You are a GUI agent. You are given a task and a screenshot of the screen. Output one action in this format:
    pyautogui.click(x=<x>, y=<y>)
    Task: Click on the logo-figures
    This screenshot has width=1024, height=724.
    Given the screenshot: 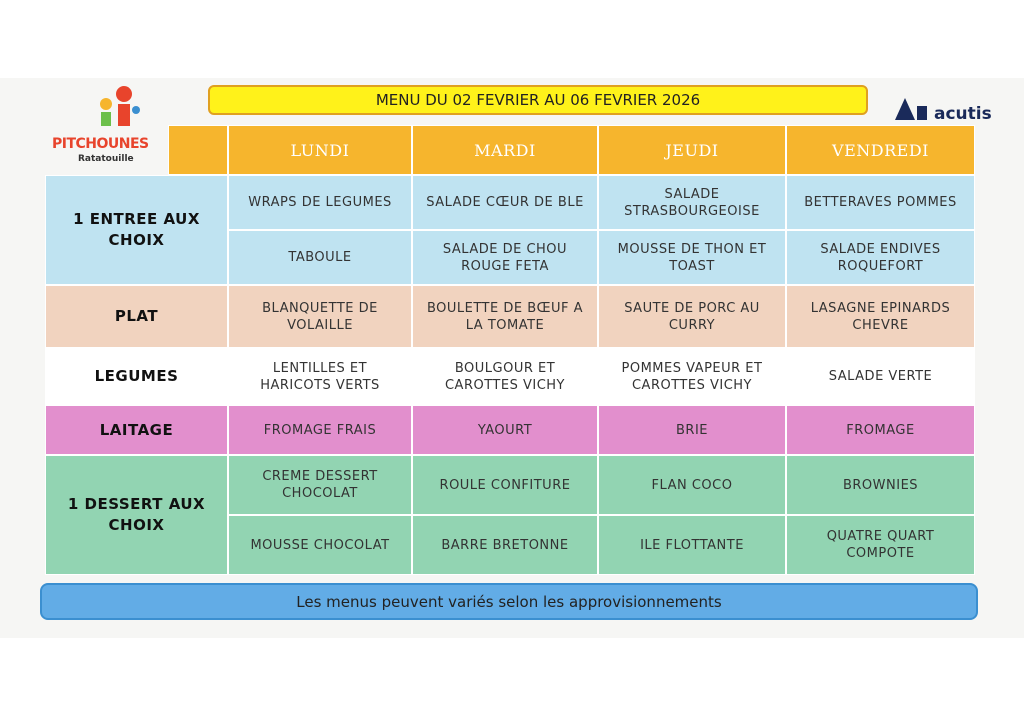 What is the action you would take?
    pyautogui.click(x=120, y=106)
    